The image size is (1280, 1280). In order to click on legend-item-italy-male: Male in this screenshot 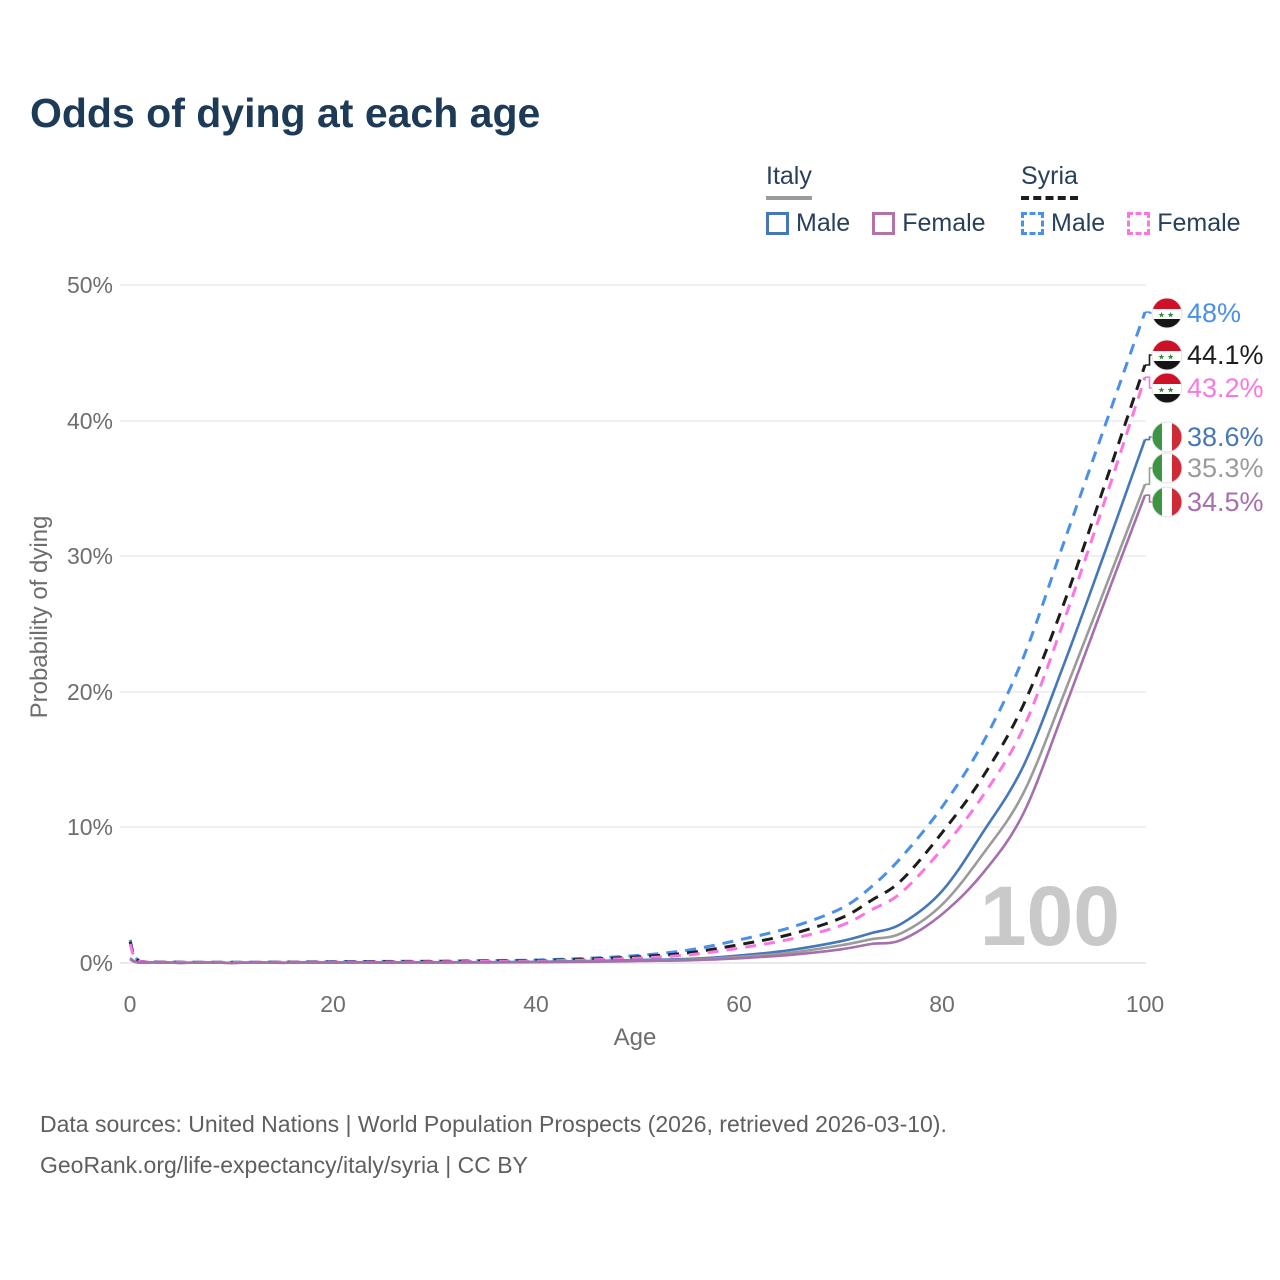, I will do `click(808, 223)`.